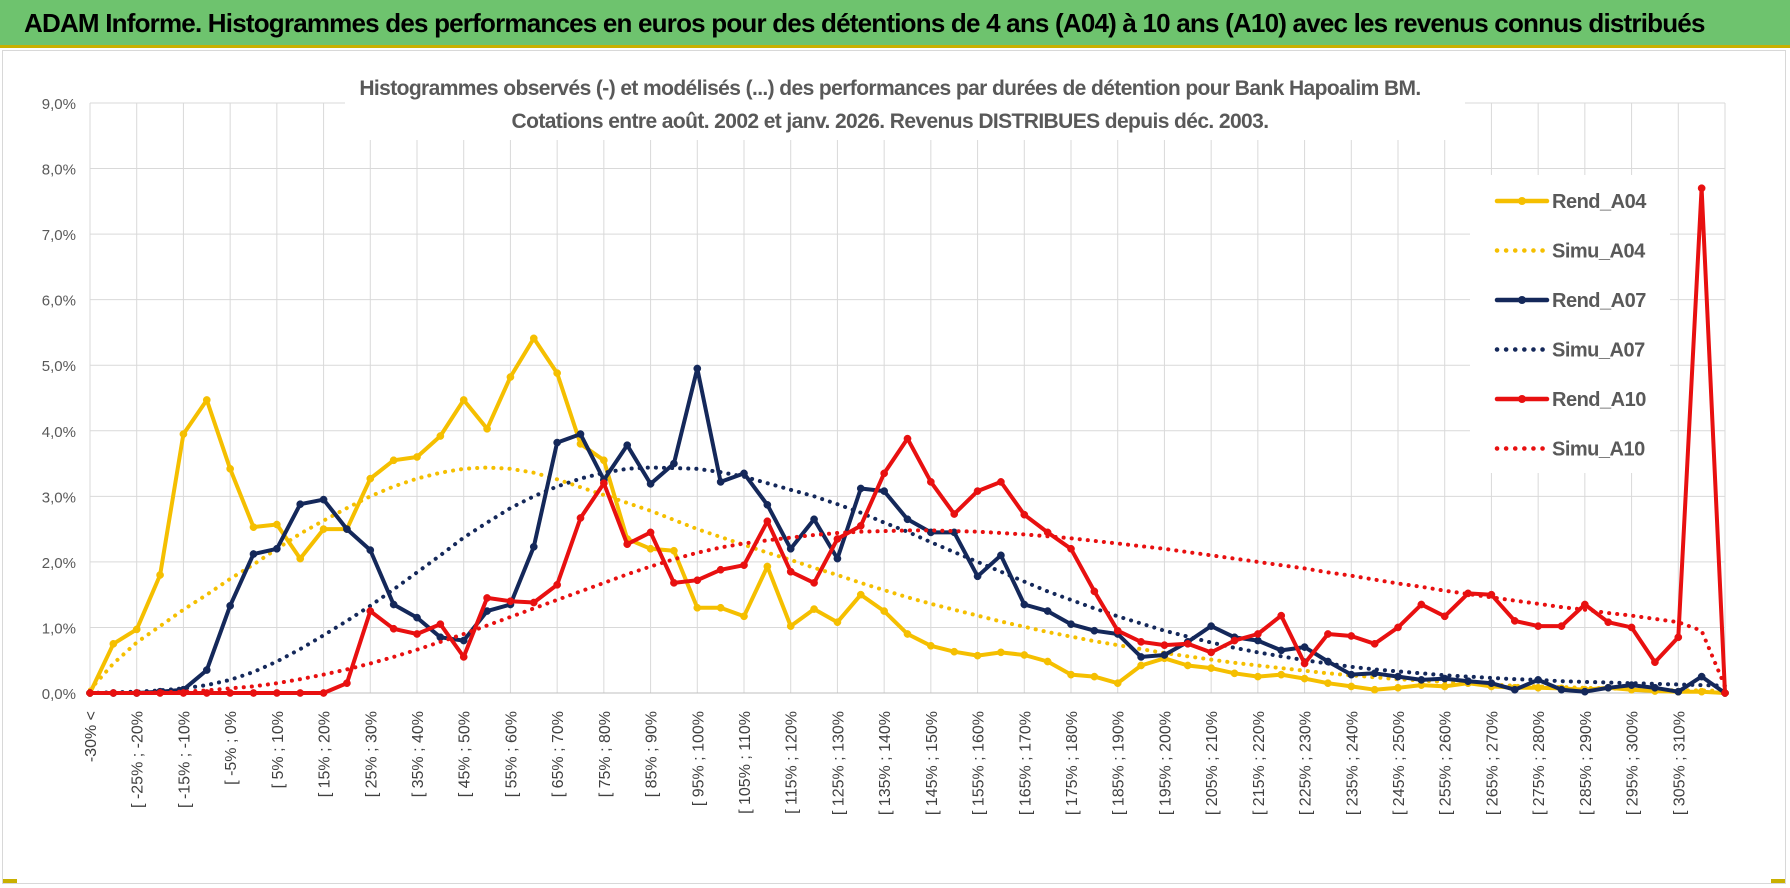  I want to click on x-tick-label: [ 225% ; 230%, so click(1306, 763).